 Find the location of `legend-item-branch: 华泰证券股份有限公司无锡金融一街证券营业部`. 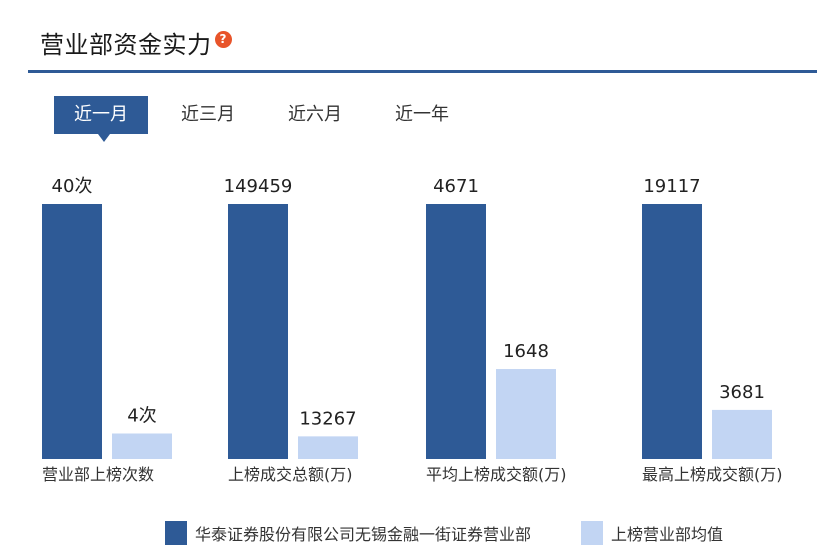

legend-item-branch: 华泰证券股份有限公司无锡金融一街证券营业部 is located at coordinates (348, 533).